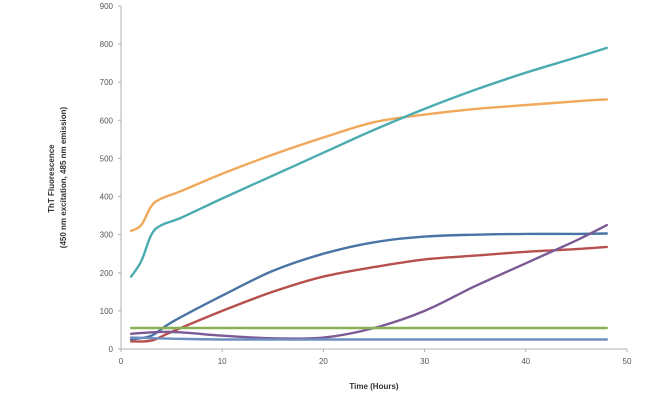 The width and height of the screenshot is (650, 403). What do you see at coordinates (107, 6) in the screenshot?
I see `y-tick-label: 900` at bounding box center [107, 6].